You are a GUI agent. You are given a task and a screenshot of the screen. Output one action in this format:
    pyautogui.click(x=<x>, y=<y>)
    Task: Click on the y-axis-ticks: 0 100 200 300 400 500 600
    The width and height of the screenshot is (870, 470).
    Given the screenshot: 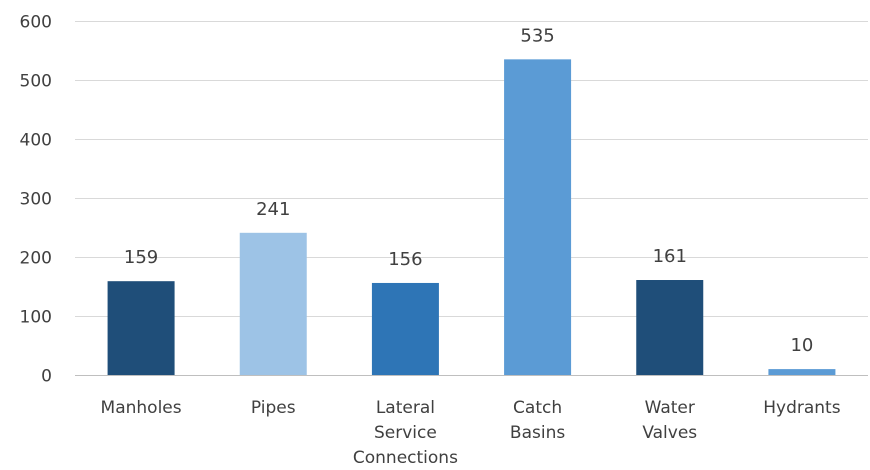 What is the action you would take?
    pyautogui.click(x=36, y=200)
    